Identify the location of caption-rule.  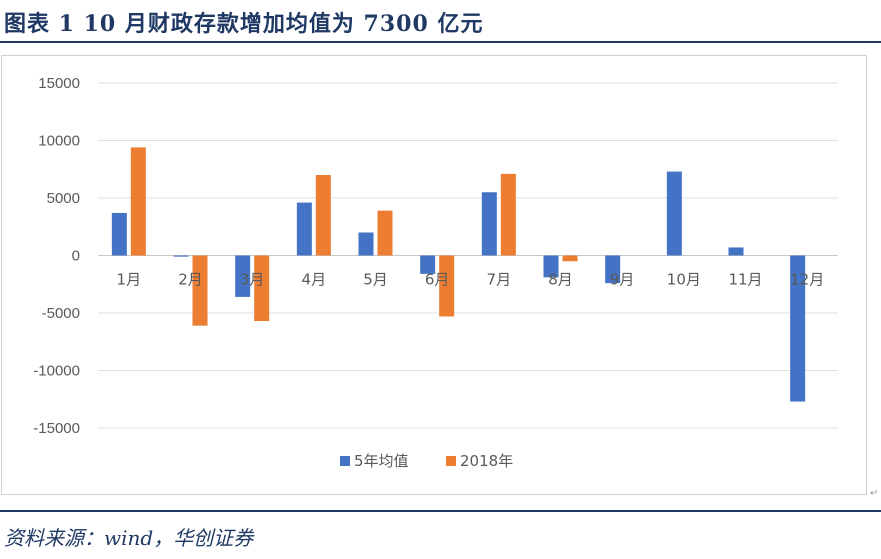
(440, 42).